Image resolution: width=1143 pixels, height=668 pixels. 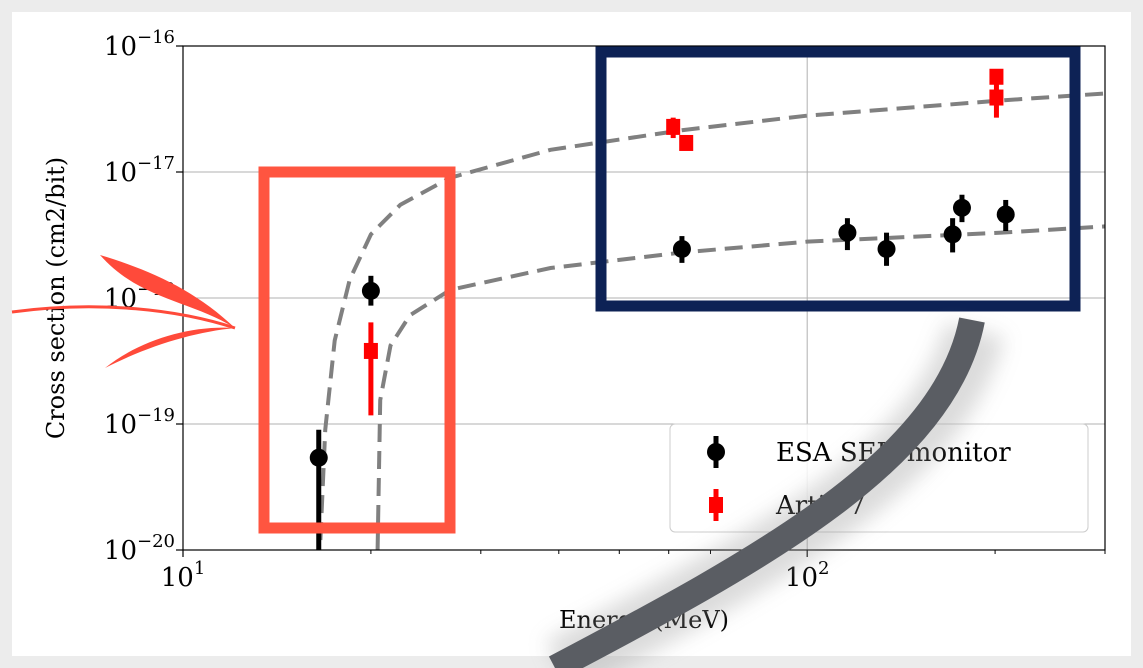 I want to click on highlight-box-low, so click(x=357, y=350).